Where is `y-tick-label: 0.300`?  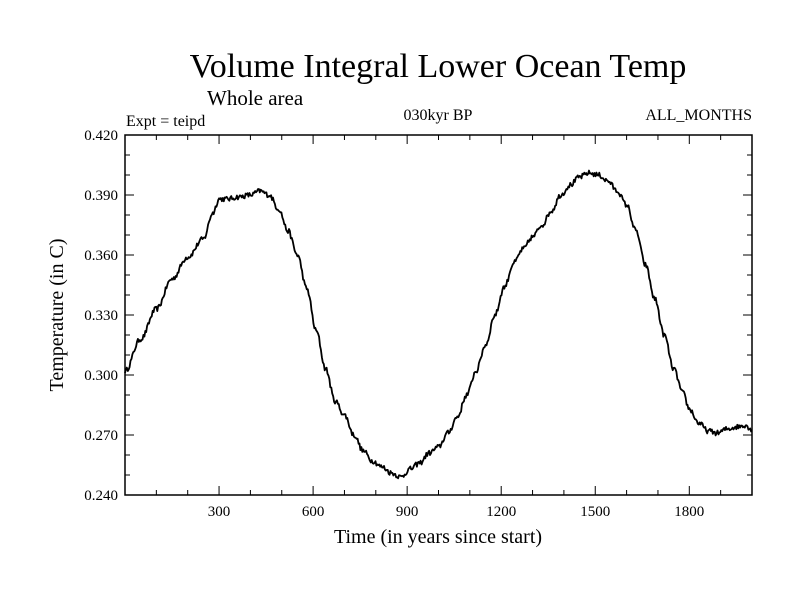 y-tick-label: 0.300 is located at coordinates (101, 376).